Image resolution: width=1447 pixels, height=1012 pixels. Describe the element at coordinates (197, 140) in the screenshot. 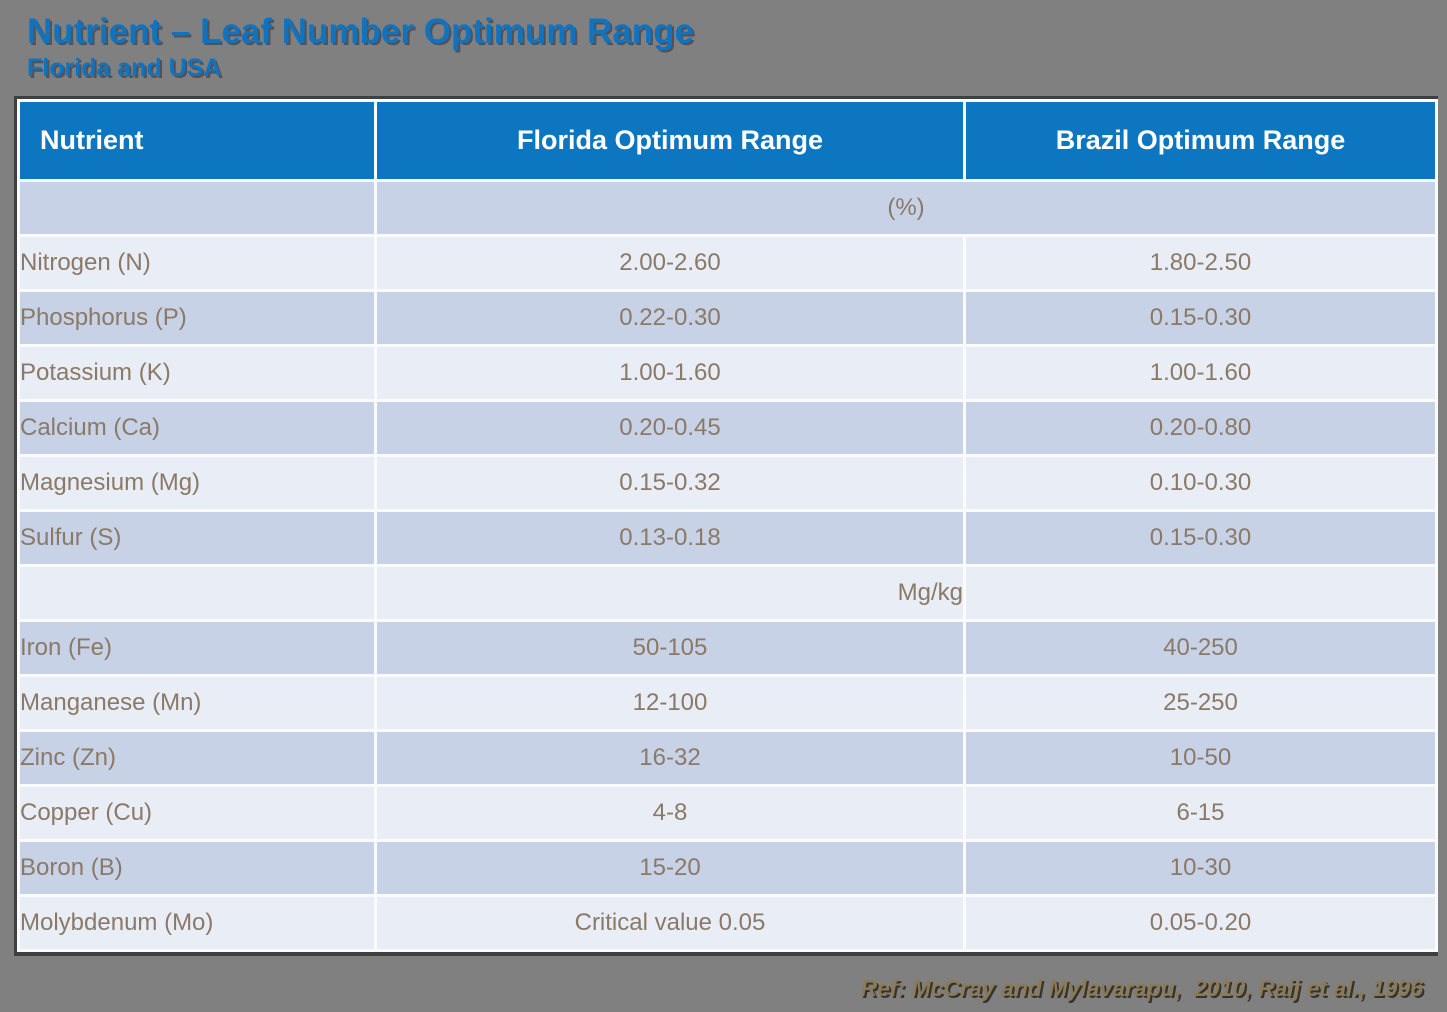

I see `col-header-nutrient: Nutrient` at that location.